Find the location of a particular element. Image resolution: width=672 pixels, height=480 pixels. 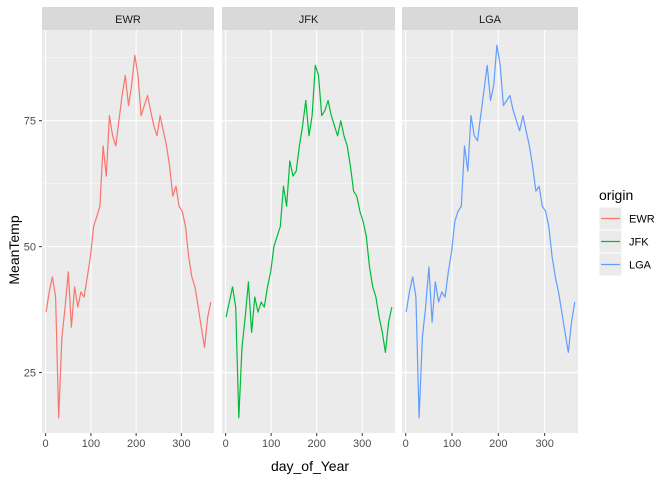

facet-strip-label: EWR is located at coordinates (128, 20).